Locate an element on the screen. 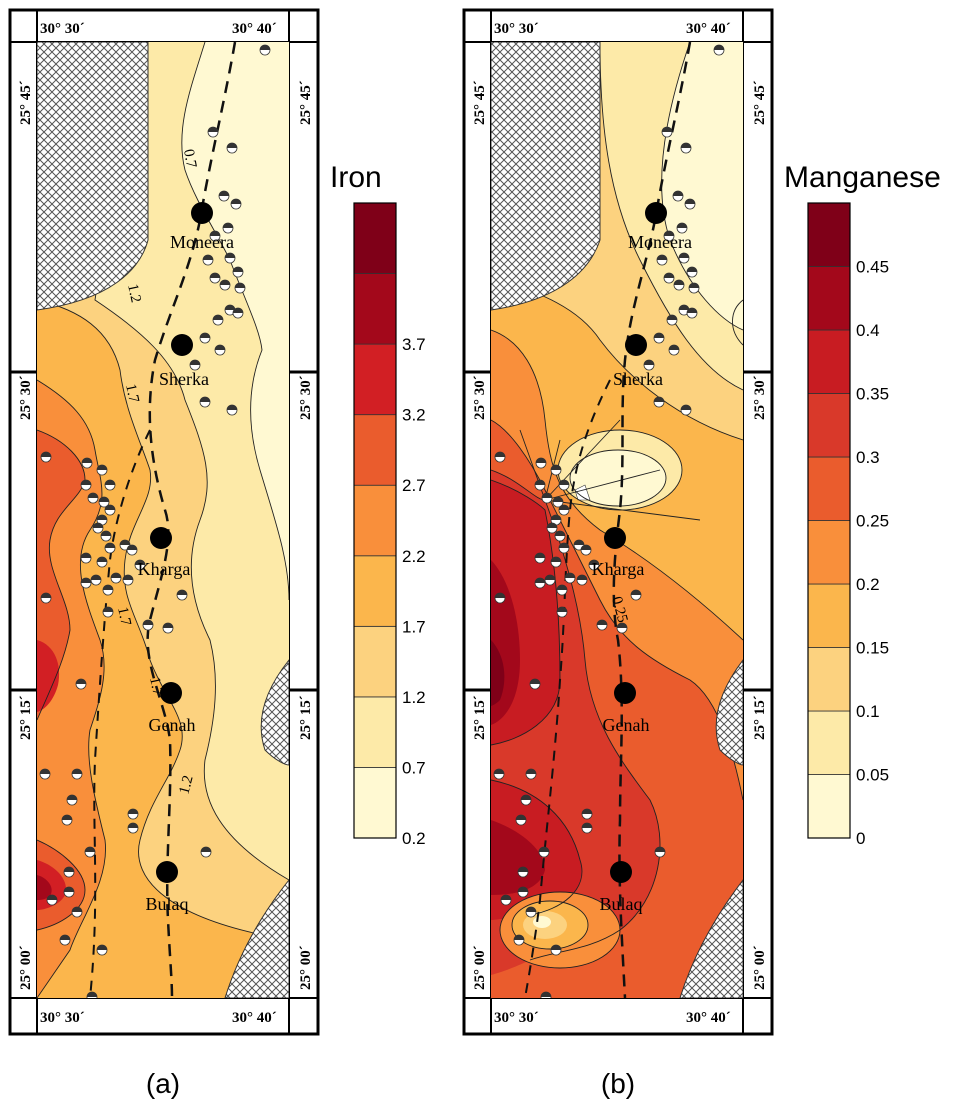  svg-text: Kharga is located at coordinates (618, 569).